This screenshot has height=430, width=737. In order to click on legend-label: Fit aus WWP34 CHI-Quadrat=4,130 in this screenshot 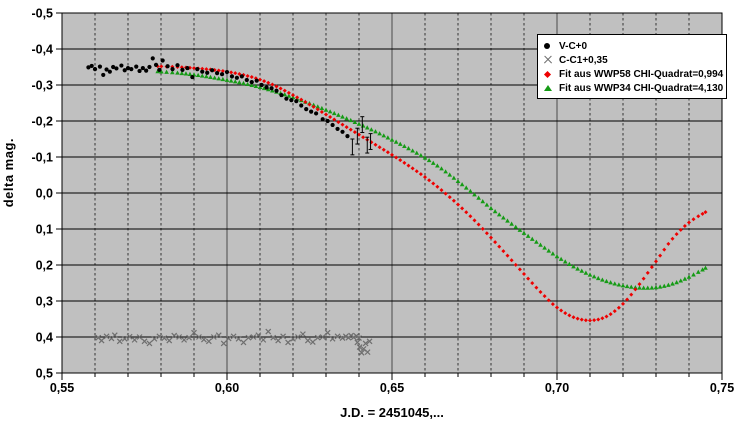, I will do `click(641, 88)`.